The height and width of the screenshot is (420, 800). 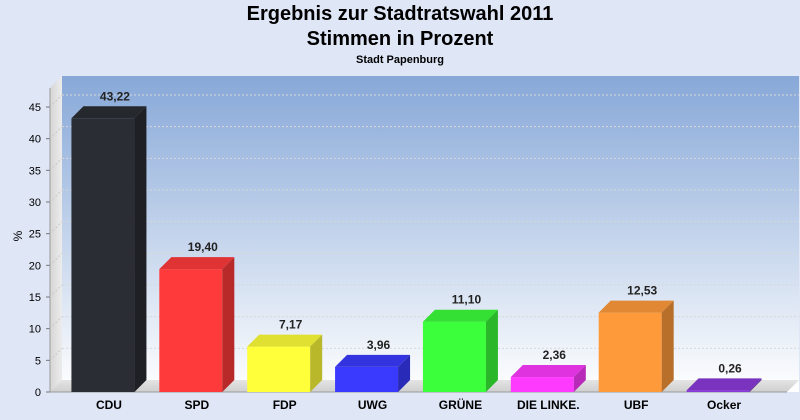 I want to click on chart-title-line-2: Stimmen in Prozent, so click(x=400, y=39).